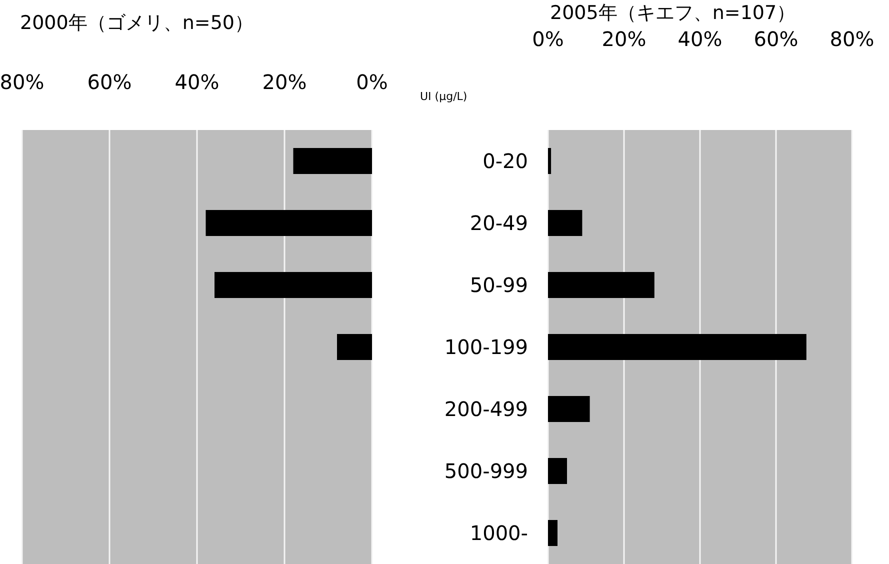 The height and width of the screenshot is (564, 889). Describe the element at coordinates (486, 409) in the screenshot. I see `y-tick-label: 200-499` at that location.